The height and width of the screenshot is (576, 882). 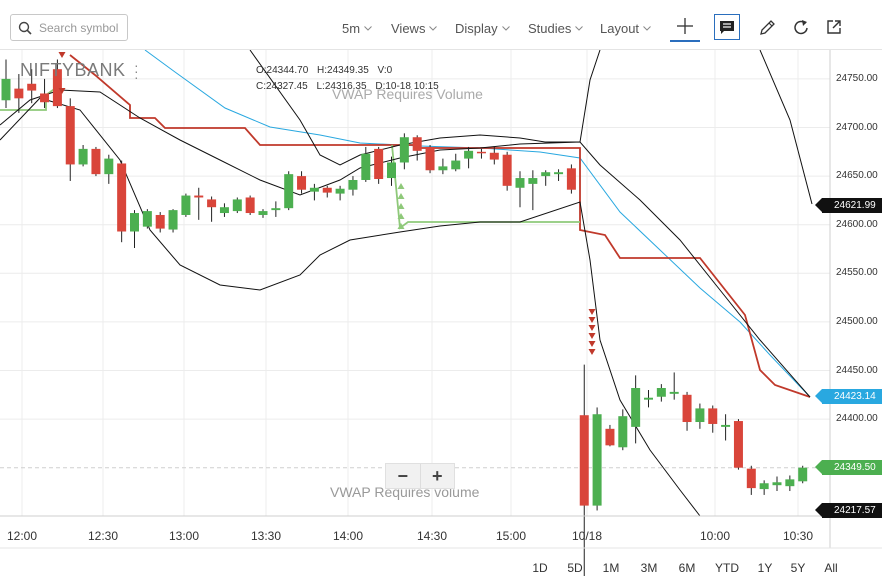 What do you see at coordinates (765, 568) in the screenshot?
I see `range-button-1y: 1Y` at bounding box center [765, 568].